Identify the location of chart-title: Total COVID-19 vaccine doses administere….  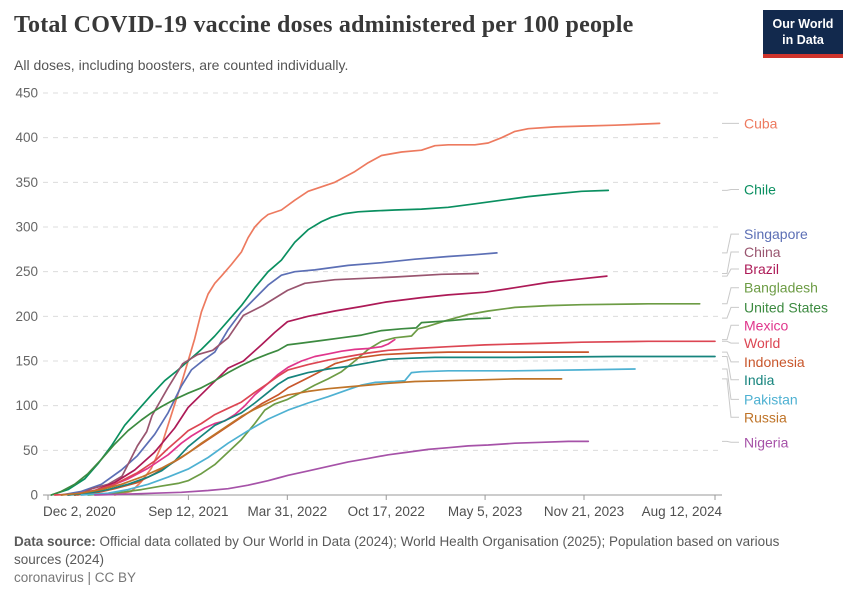
(324, 25).